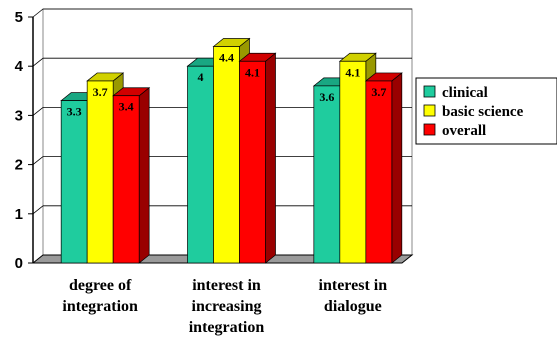 This screenshot has width=557, height=343. Describe the element at coordinates (19, 263) in the screenshot. I see `y-tick-label: 0` at that location.